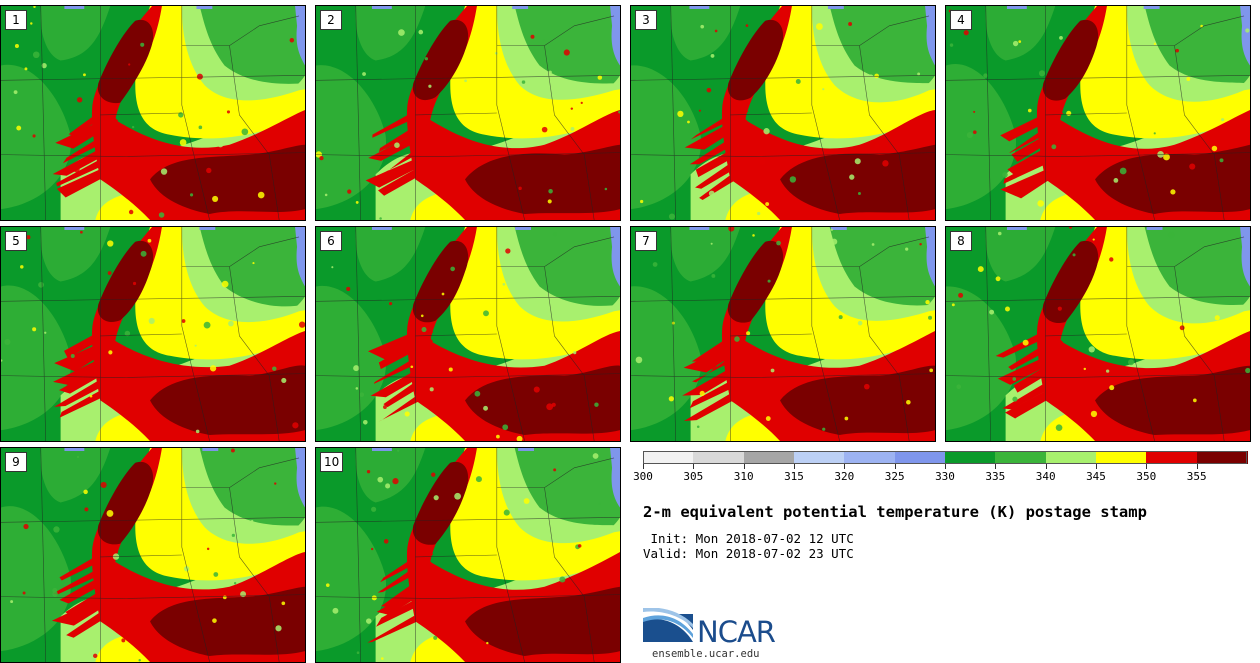 The width and height of the screenshot is (1260, 663). What do you see at coordinates (1196, 476) in the screenshot?
I see `colorbar-tick-label: 355` at bounding box center [1196, 476].